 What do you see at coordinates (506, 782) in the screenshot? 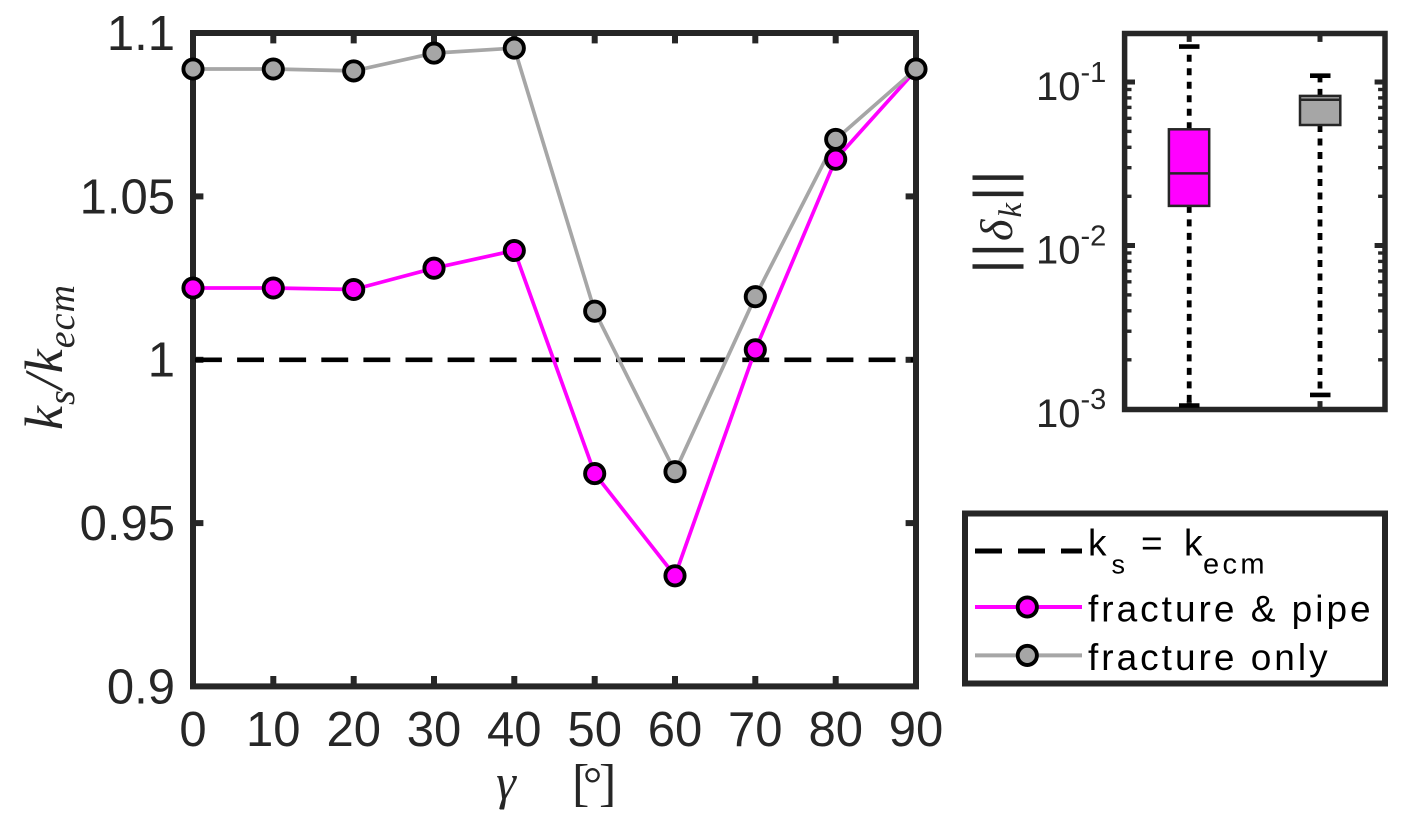
I see `svg-text: γ` at bounding box center [506, 782].